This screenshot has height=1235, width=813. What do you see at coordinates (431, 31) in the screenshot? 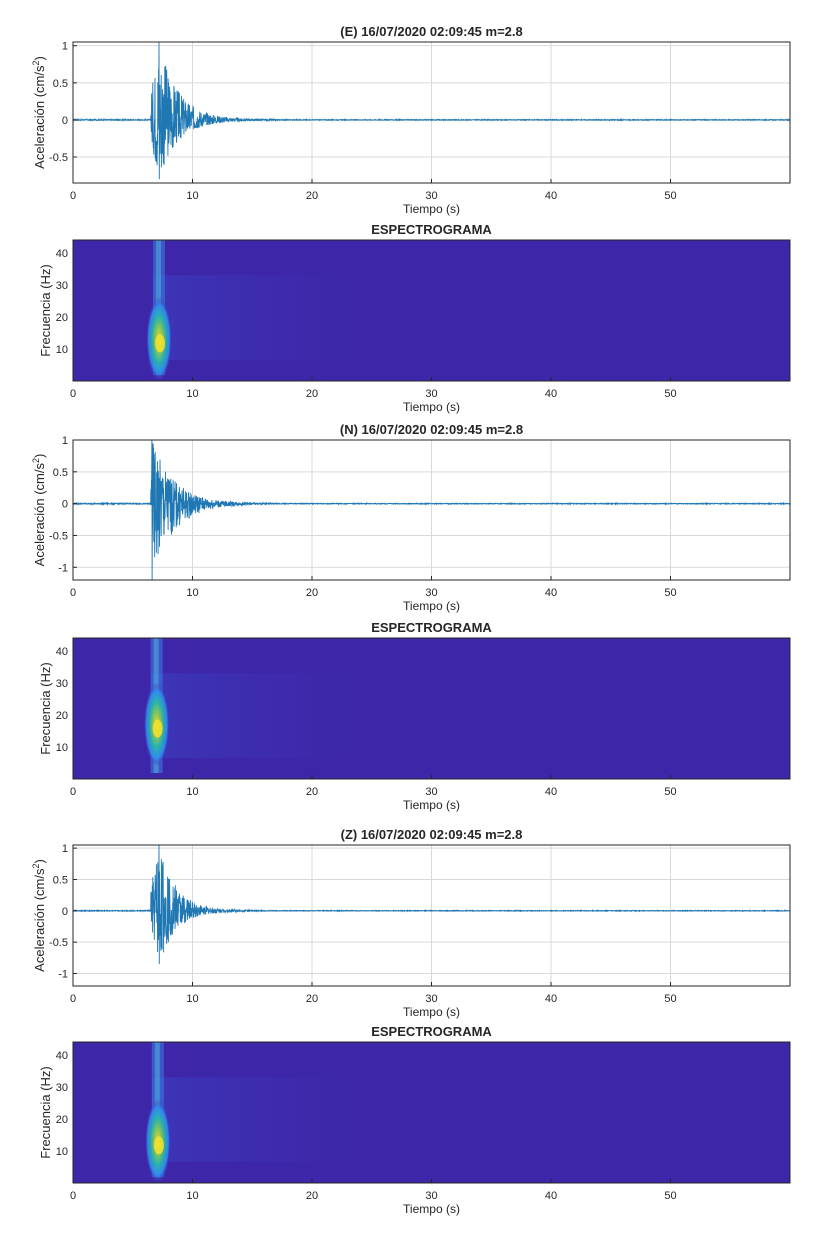
I see `panel-title: (E) 16/07/2020 02:09:45 m=2.8` at bounding box center [431, 31].